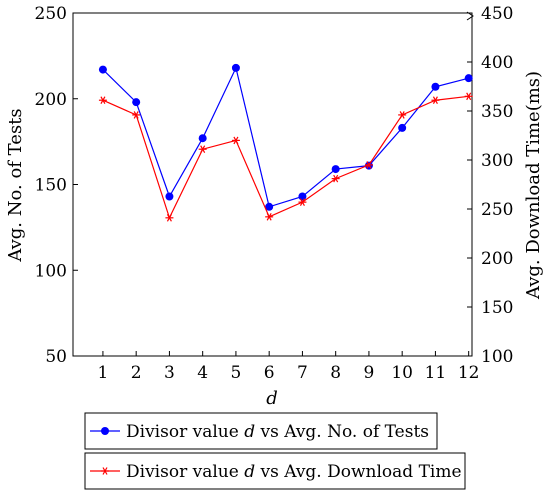  Describe the element at coordinates (369, 373) in the screenshot. I see `x-tick-label: 9` at that location.